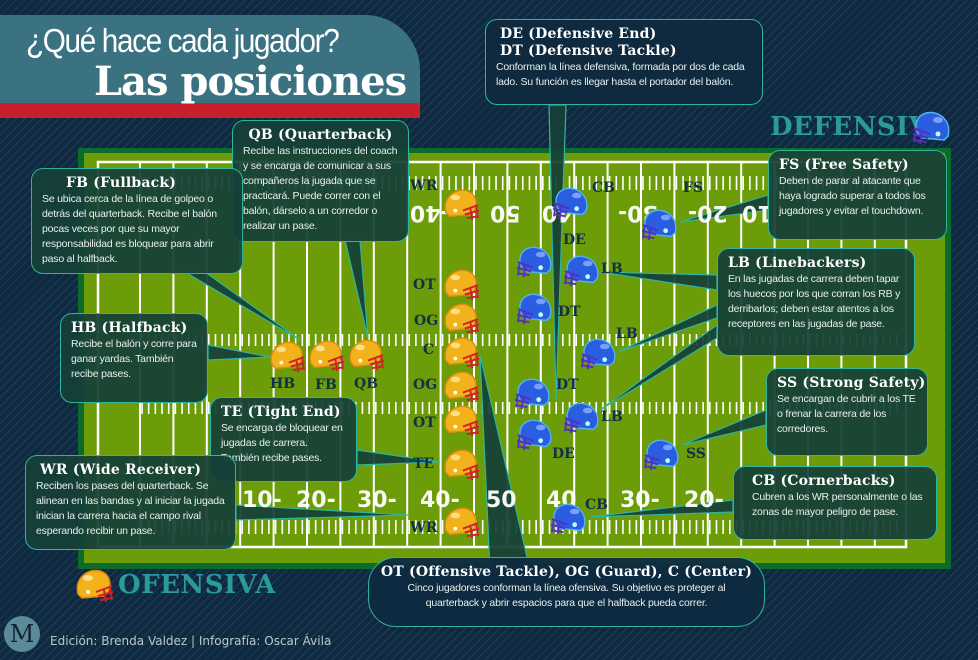 This screenshot has width=978, height=660. What do you see at coordinates (398, 457) in the screenshot?
I see `pointer-te` at bounding box center [398, 457].